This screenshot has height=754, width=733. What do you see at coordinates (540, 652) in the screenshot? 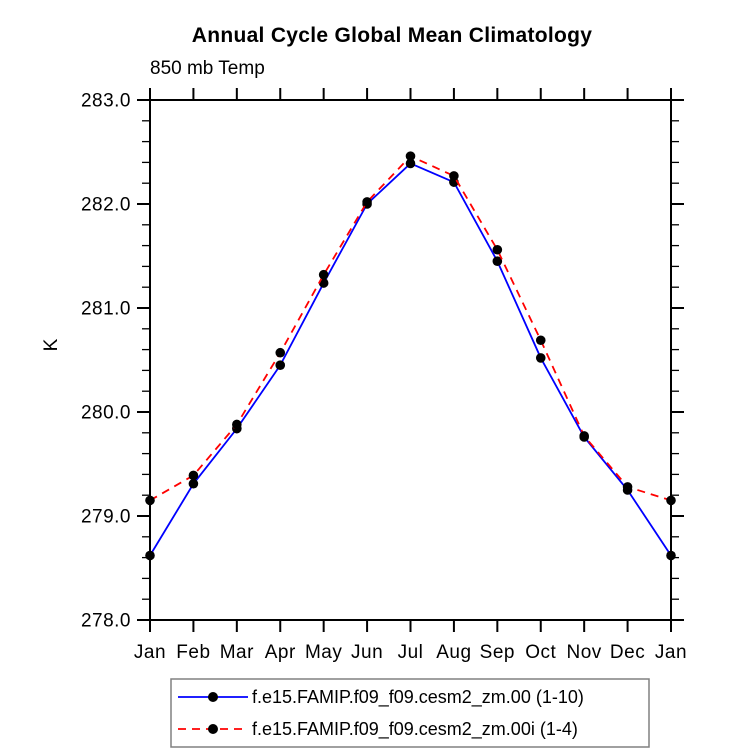
I see `x-tick-label: Oct` at bounding box center [540, 652].